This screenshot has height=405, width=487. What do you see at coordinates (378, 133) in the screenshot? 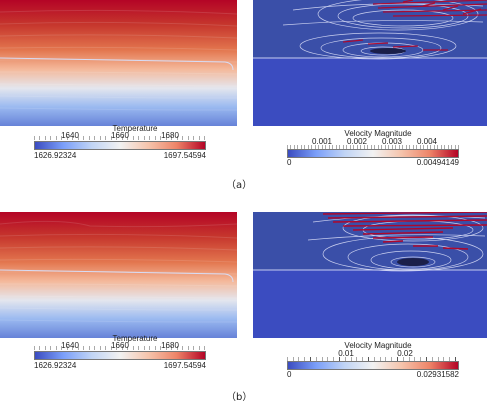
I see `velocity-colorbar-title-a: Velocity Magnitude` at bounding box center [378, 133].